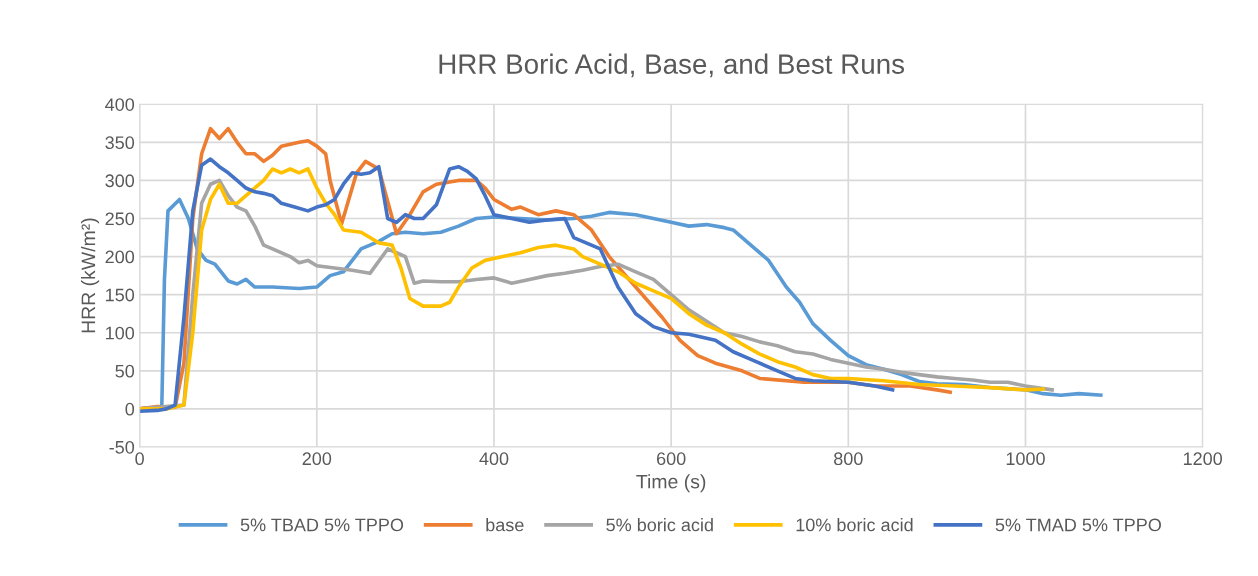  Describe the element at coordinates (317, 459) in the screenshot. I see `x-tick-label: 200` at that location.